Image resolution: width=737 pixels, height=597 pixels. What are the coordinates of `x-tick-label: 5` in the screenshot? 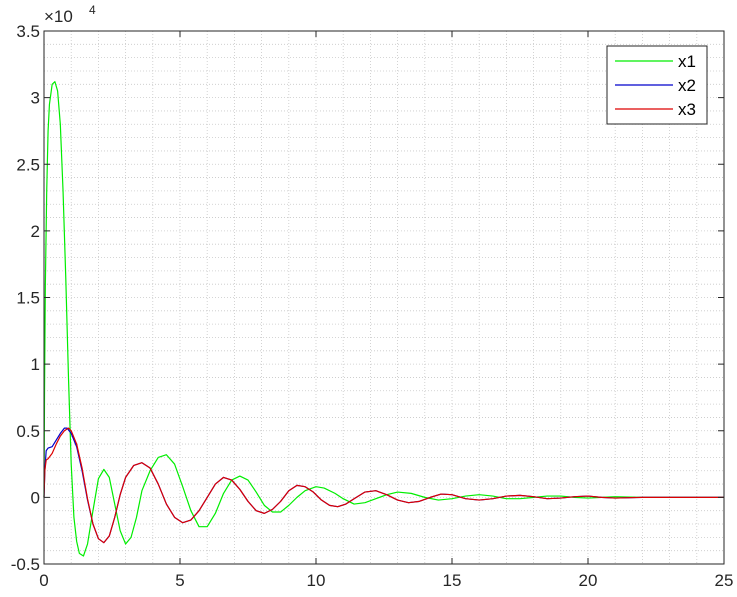 It's located at (179, 580).